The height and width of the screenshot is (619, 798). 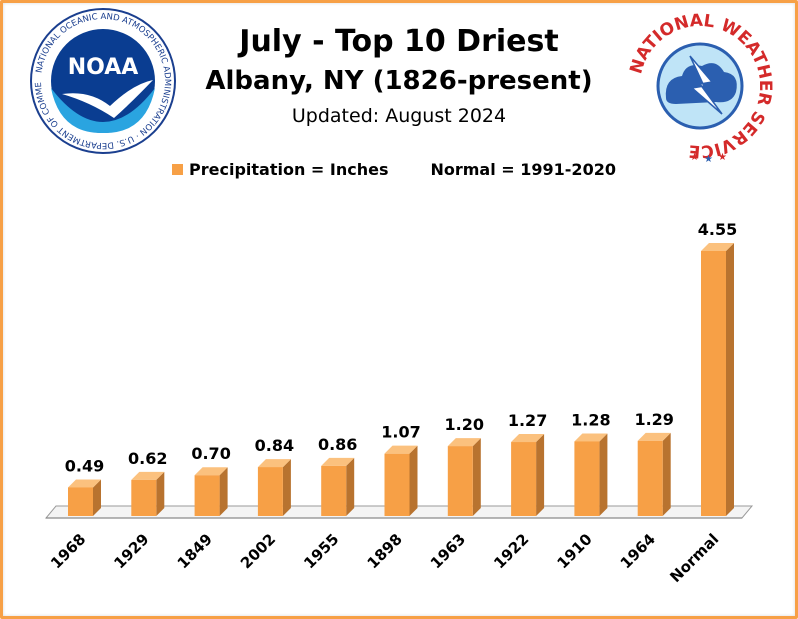 I want to click on x-tick-label: 1964, so click(x=638, y=551).